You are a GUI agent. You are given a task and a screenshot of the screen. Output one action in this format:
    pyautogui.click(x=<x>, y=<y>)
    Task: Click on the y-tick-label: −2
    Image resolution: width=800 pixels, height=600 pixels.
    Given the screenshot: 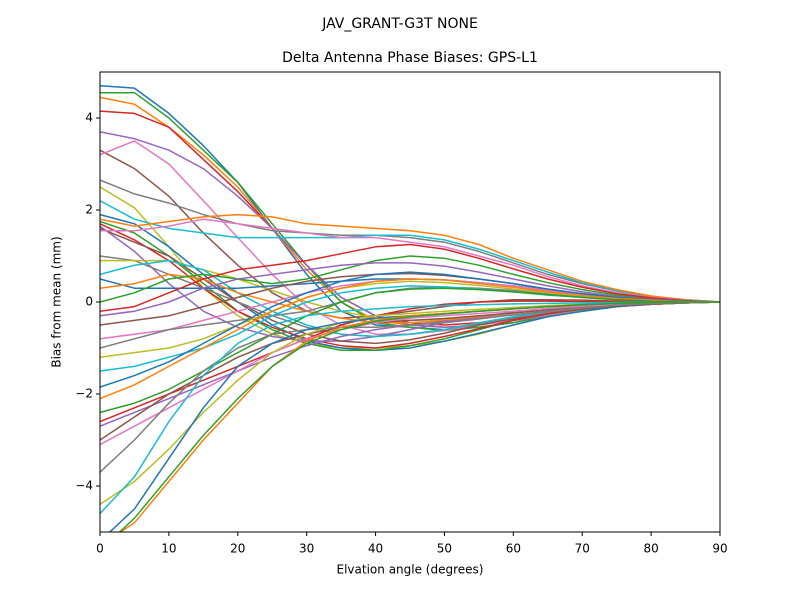 What is the action you would take?
    pyautogui.click(x=84, y=394)
    